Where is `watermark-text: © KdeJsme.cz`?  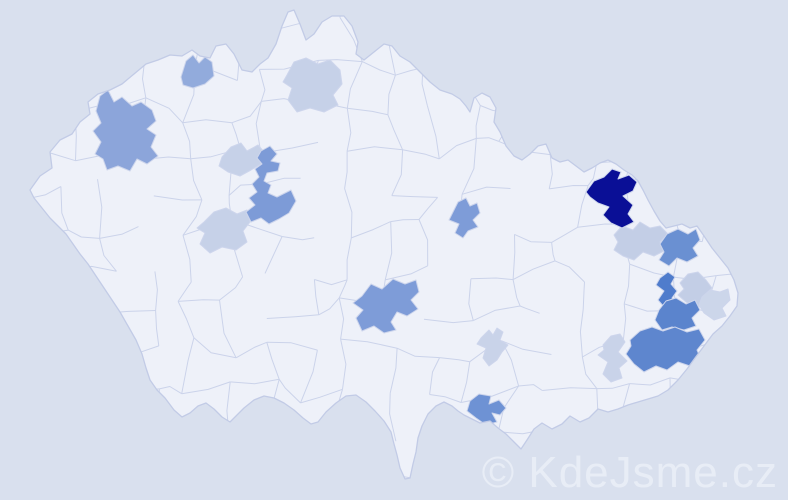
watermark-text: © KdeJsme.cz is located at coordinates (630, 472).